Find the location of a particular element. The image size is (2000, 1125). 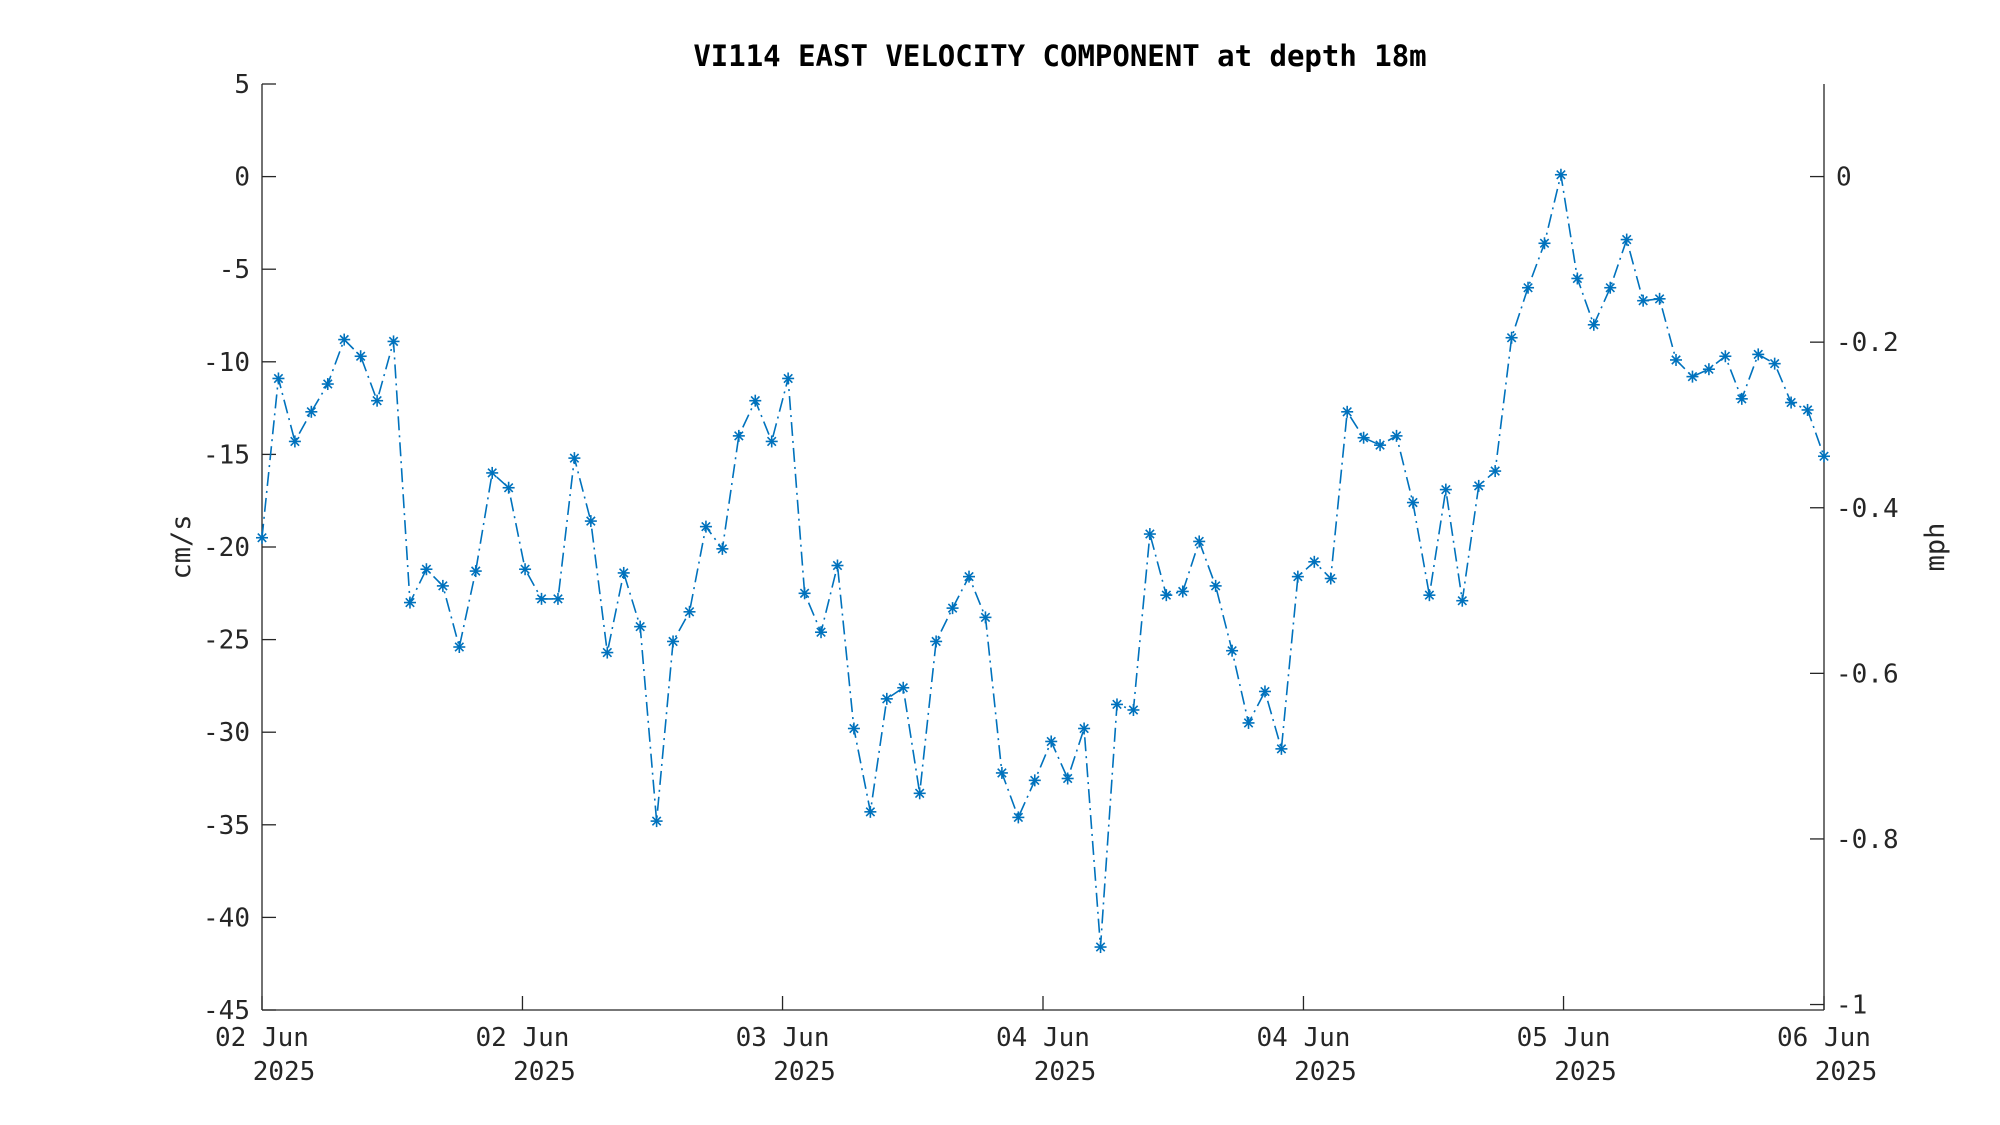

left-y-ticks: 5 0 -5 -10 -15 -20 -25 -30 -35 -40 -45 is located at coordinates (239, 548).